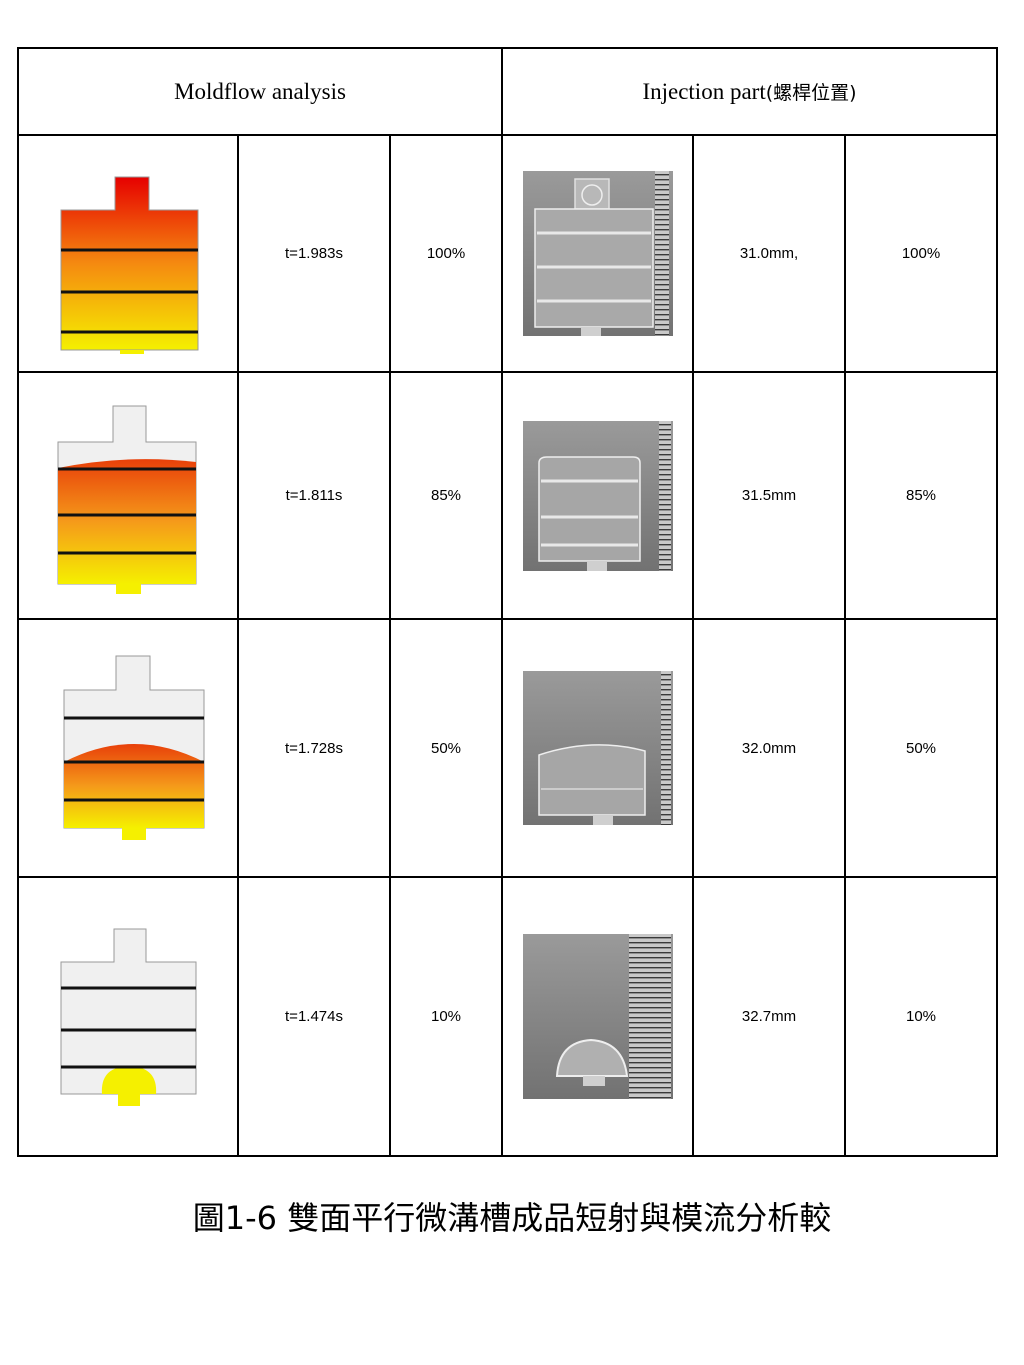 The width and height of the screenshot is (1024, 1365). I want to click on time-cell: t=1.811s, so click(314, 495).